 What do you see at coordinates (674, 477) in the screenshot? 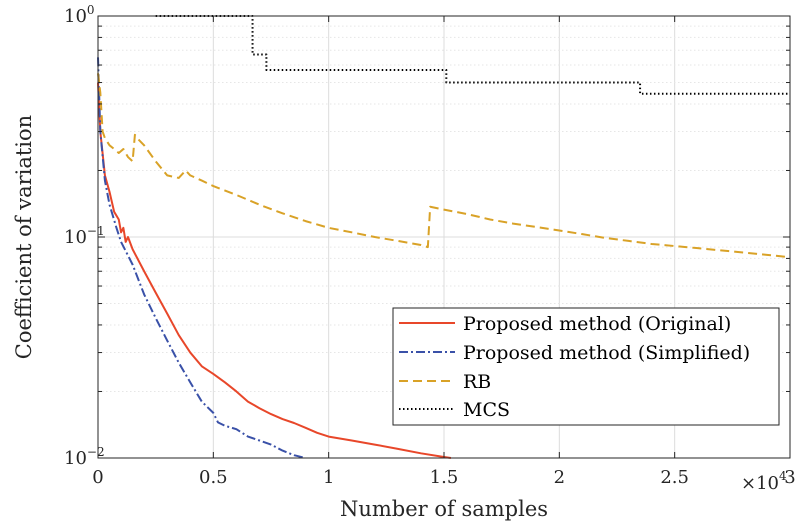
I see `x-tick-label: 2.5` at bounding box center [674, 477].